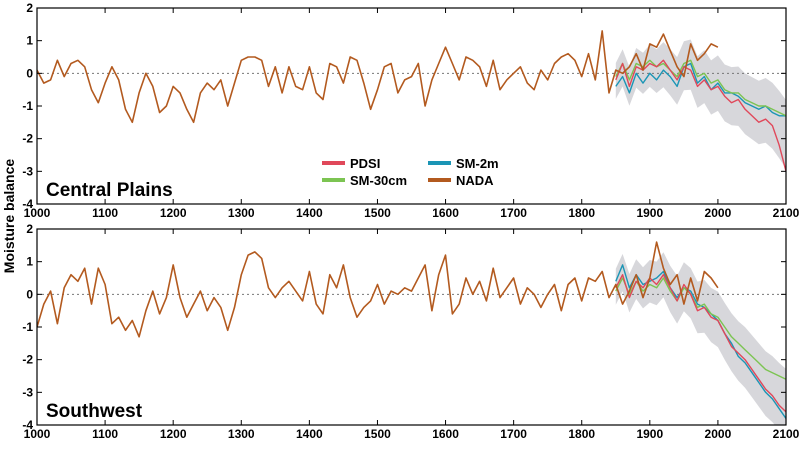 This screenshot has width=800, height=450. Describe the element at coordinates (105, 434) in the screenshot. I see `southwest-xtick-label: 1100` at that location.